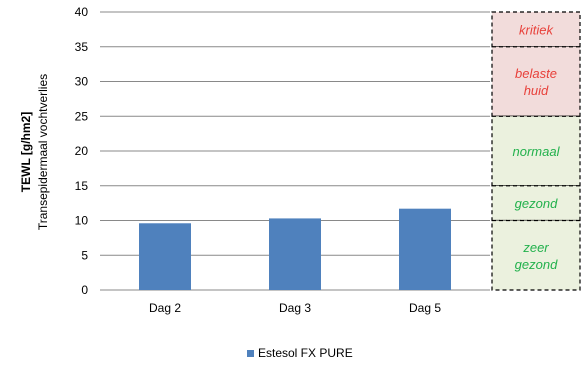 The height and width of the screenshot is (365, 588). What do you see at coordinates (425, 308) in the screenshot?
I see `x-tick-label: Dag 5` at bounding box center [425, 308].